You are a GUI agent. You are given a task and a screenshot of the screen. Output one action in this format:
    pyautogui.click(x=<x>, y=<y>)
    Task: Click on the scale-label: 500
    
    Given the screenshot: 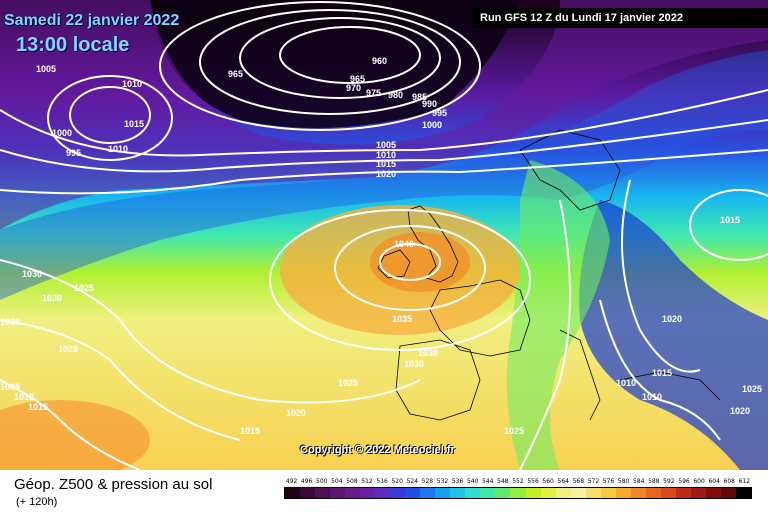 What is the action you would take?
    pyautogui.click(x=322, y=481)
    